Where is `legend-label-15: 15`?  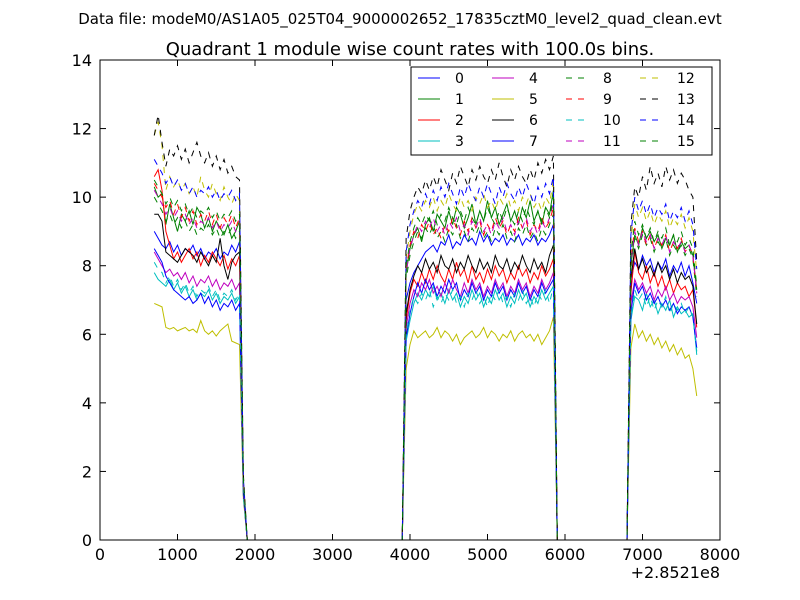
legend-label-15: 15 is located at coordinates (686, 142).